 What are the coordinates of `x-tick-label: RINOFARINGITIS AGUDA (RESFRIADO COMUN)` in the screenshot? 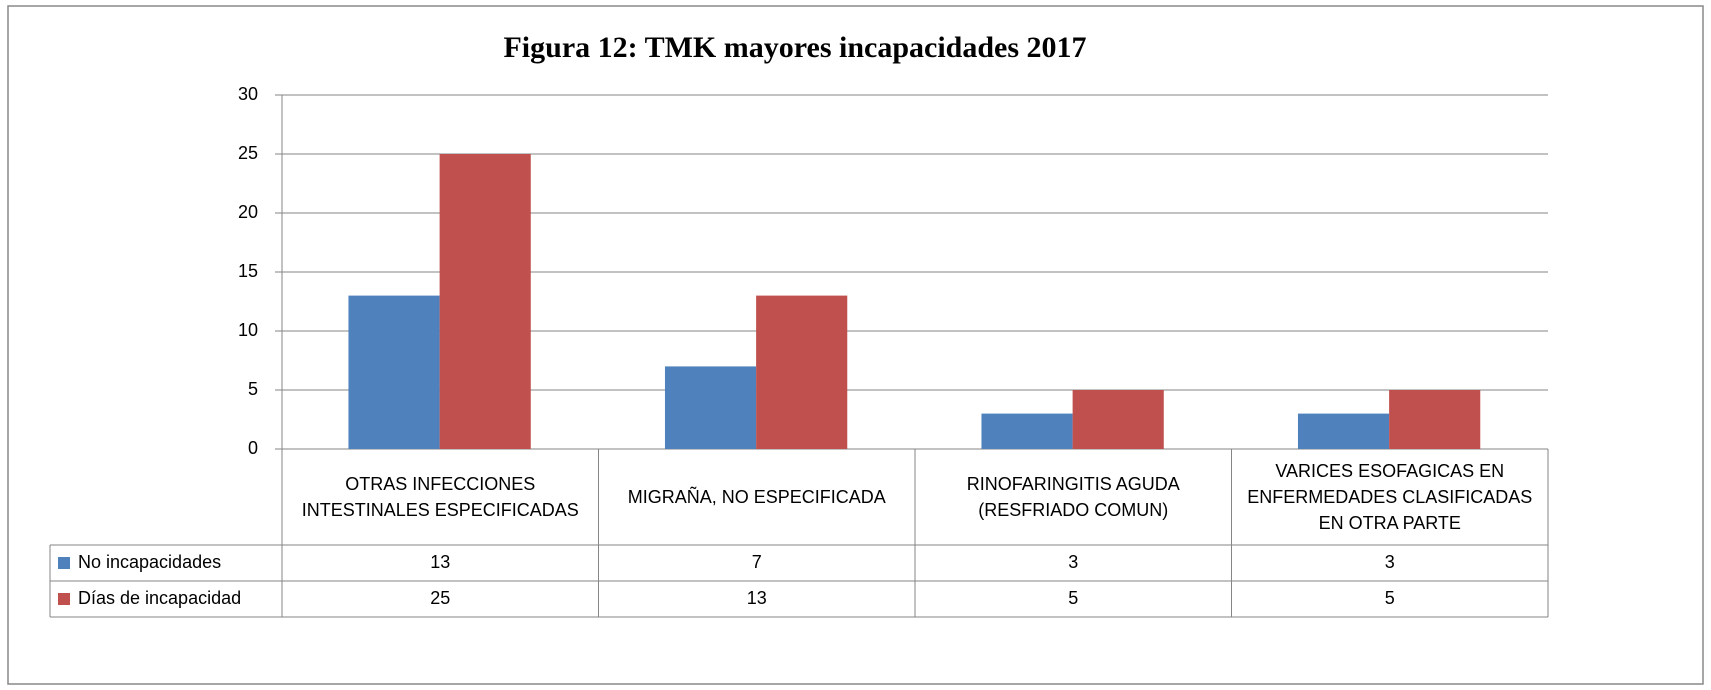 It's located at (1073, 497).